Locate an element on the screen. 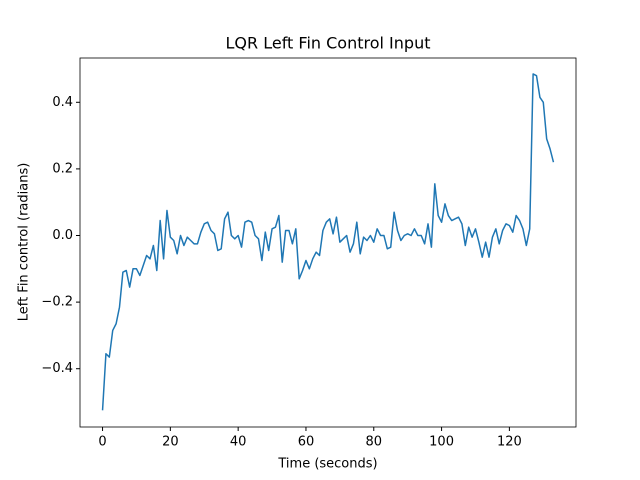 Image resolution: width=640 pixels, height=480 pixels. x-tick-label: 80 is located at coordinates (373, 442).